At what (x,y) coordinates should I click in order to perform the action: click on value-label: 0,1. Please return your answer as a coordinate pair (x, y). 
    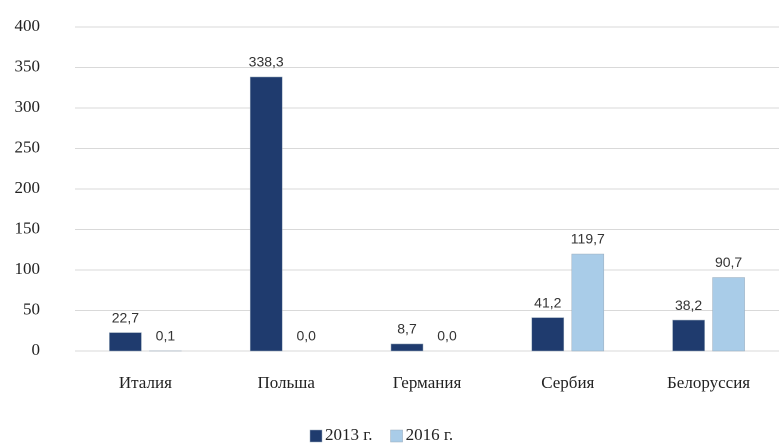
    Looking at the image, I should click on (166, 336).